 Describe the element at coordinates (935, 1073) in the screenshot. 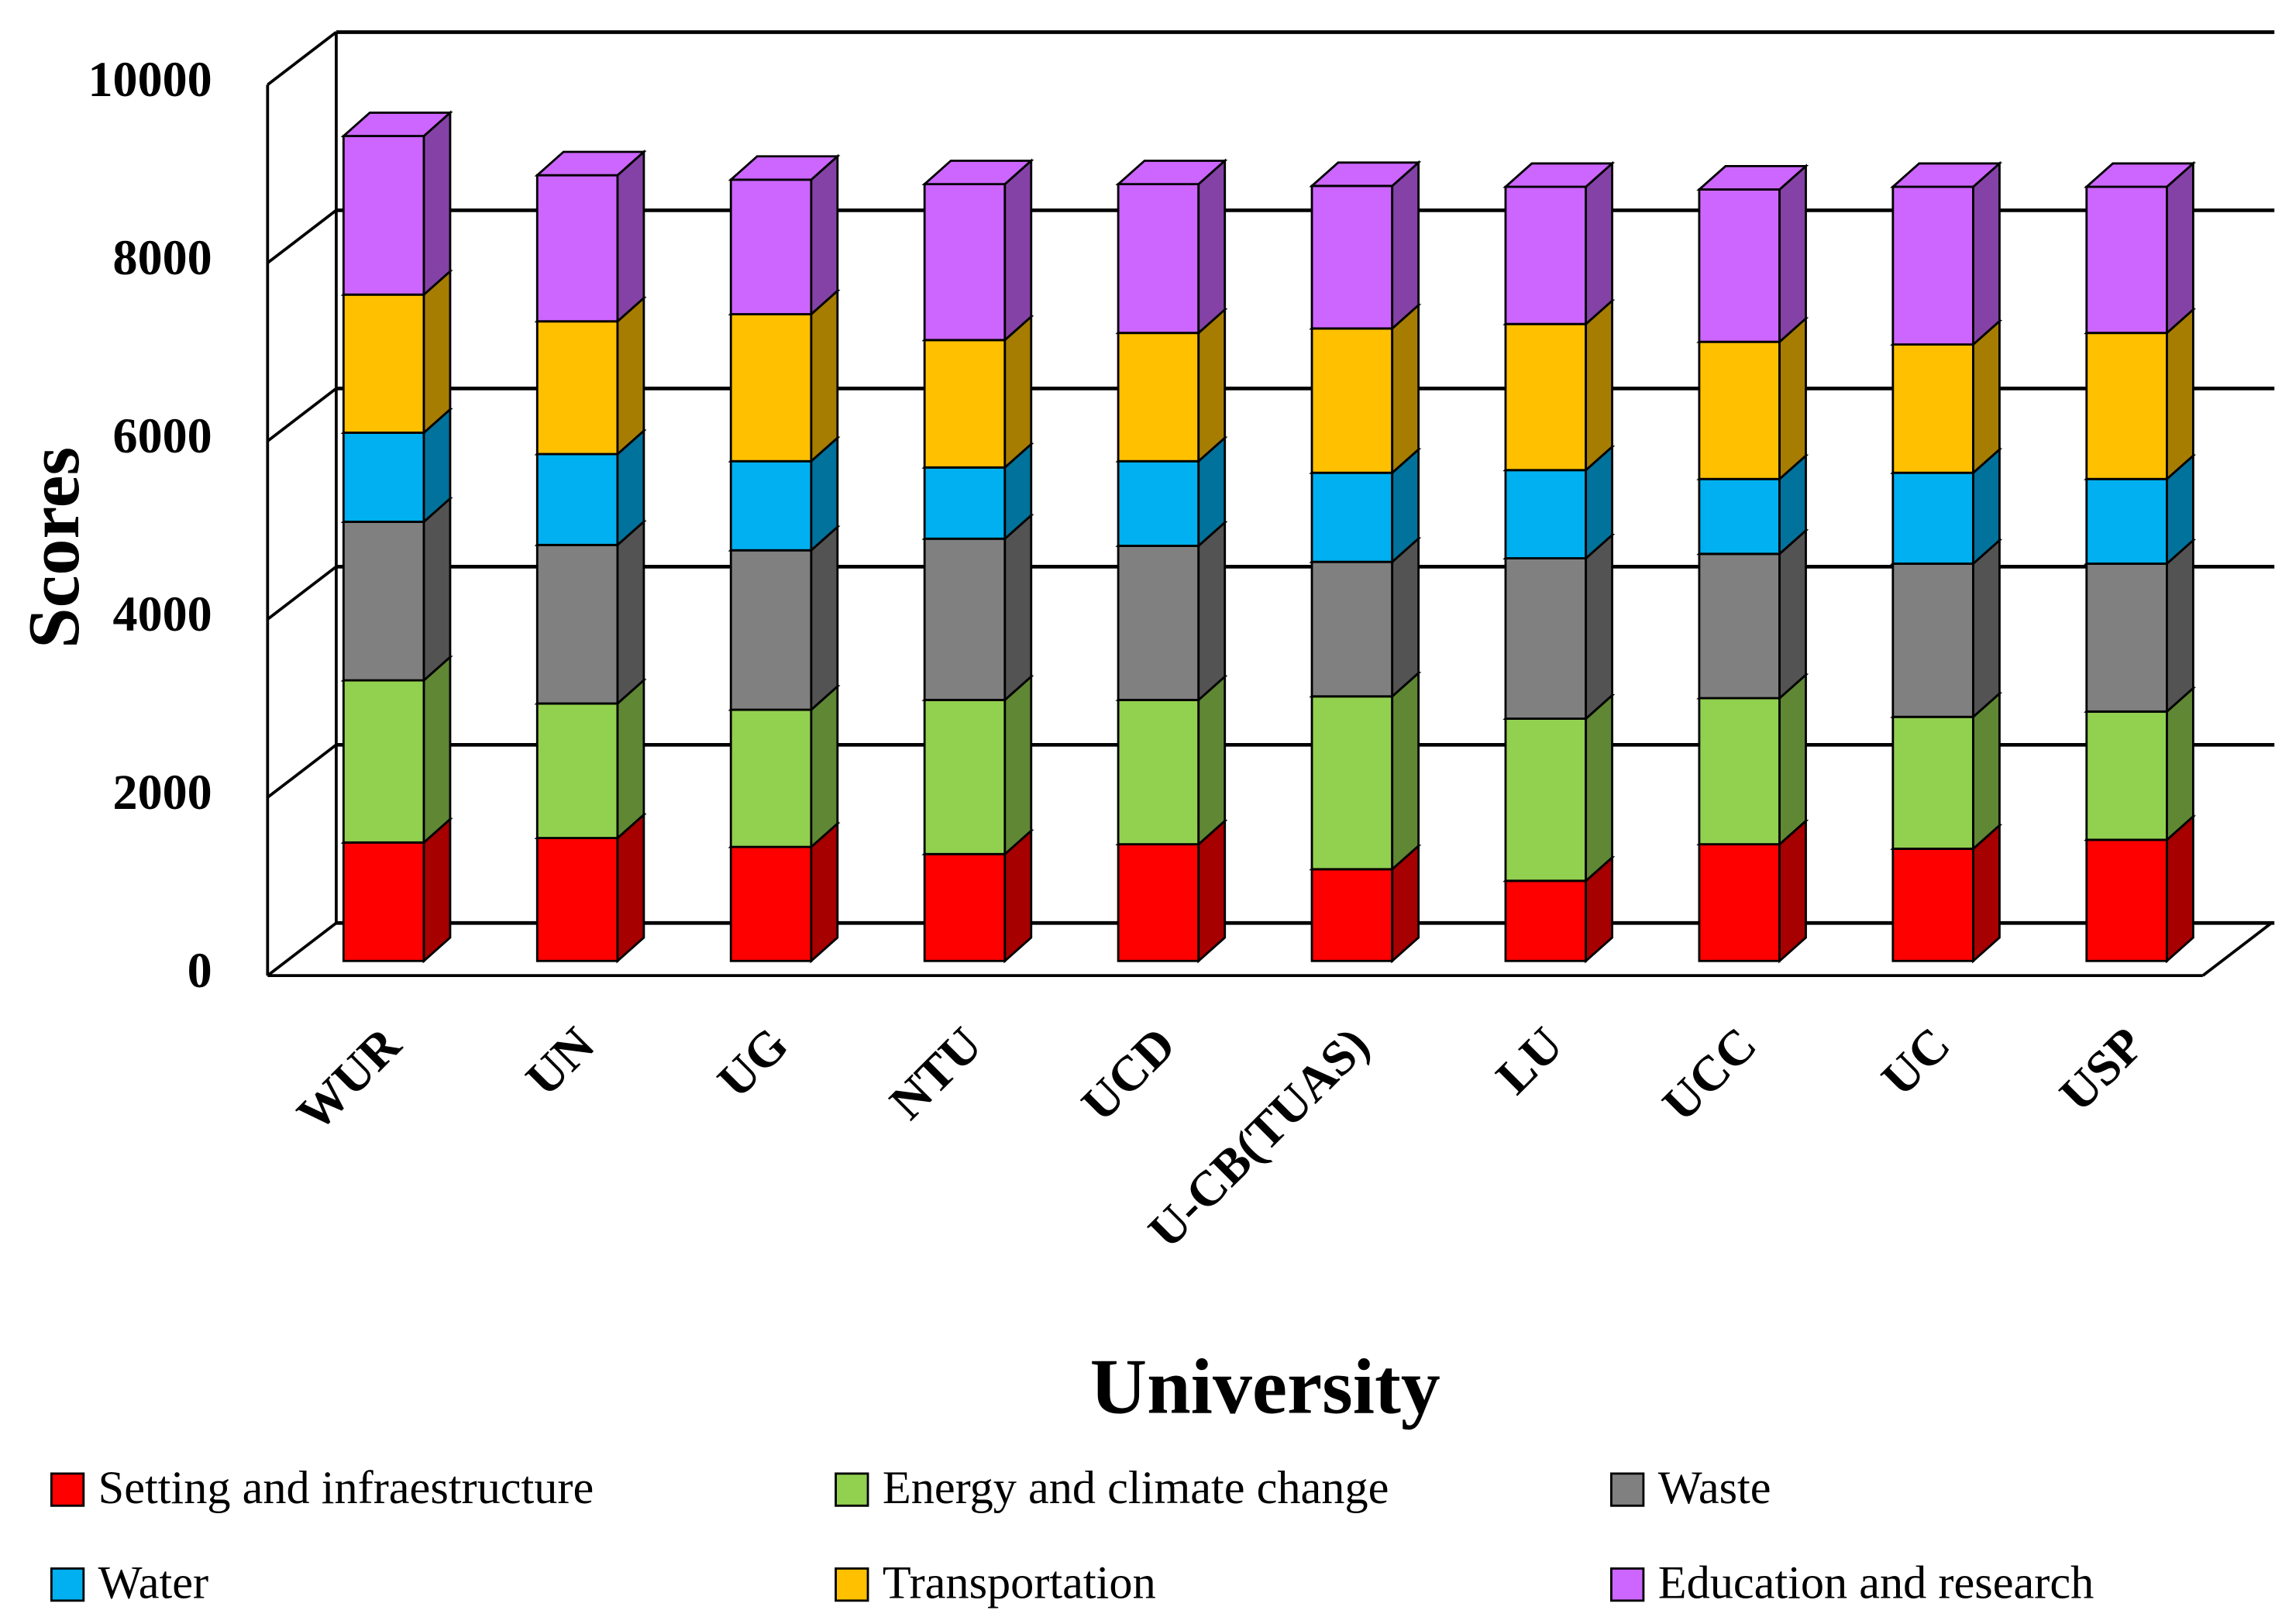

I see `x-tick-label: NTU` at that location.